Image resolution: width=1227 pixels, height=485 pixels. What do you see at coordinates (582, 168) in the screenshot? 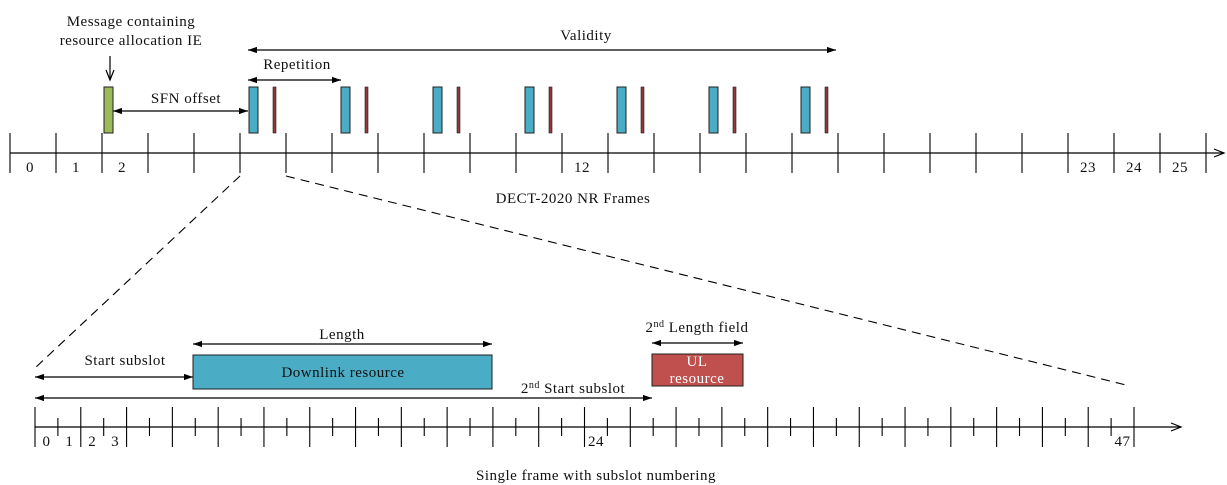
I see `frame-number-label: 12` at bounding box center [582, 168].